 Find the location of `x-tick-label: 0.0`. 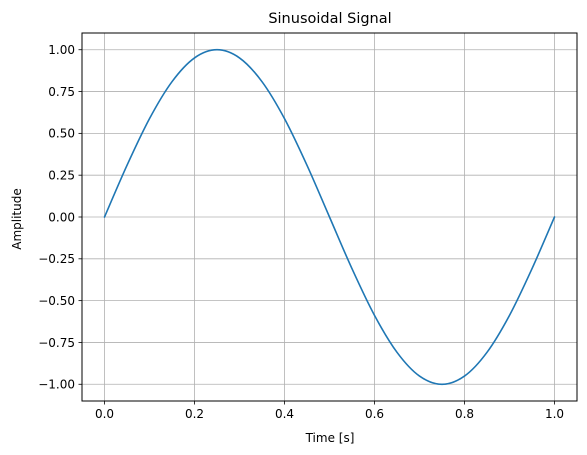

x-tick-label: 0.0 is located at coordinates (104, 414).